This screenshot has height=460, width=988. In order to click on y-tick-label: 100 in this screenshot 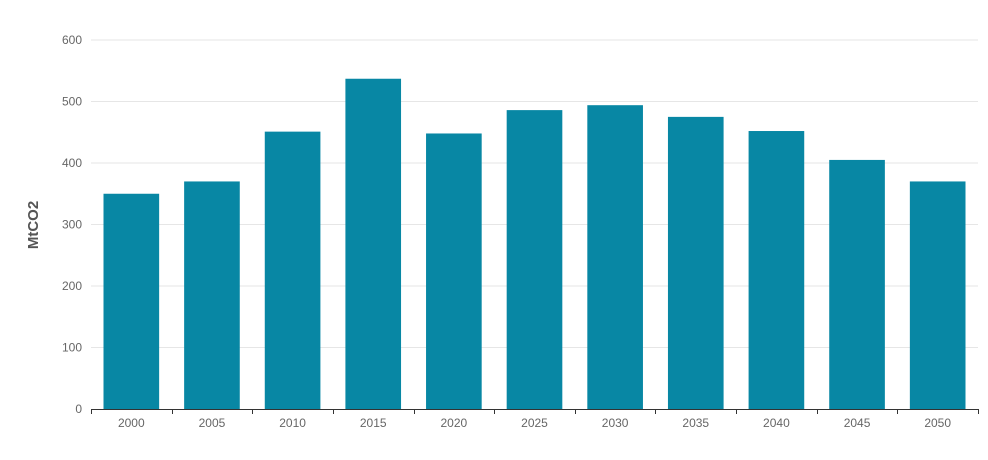, I will do `click(72, 348)`.